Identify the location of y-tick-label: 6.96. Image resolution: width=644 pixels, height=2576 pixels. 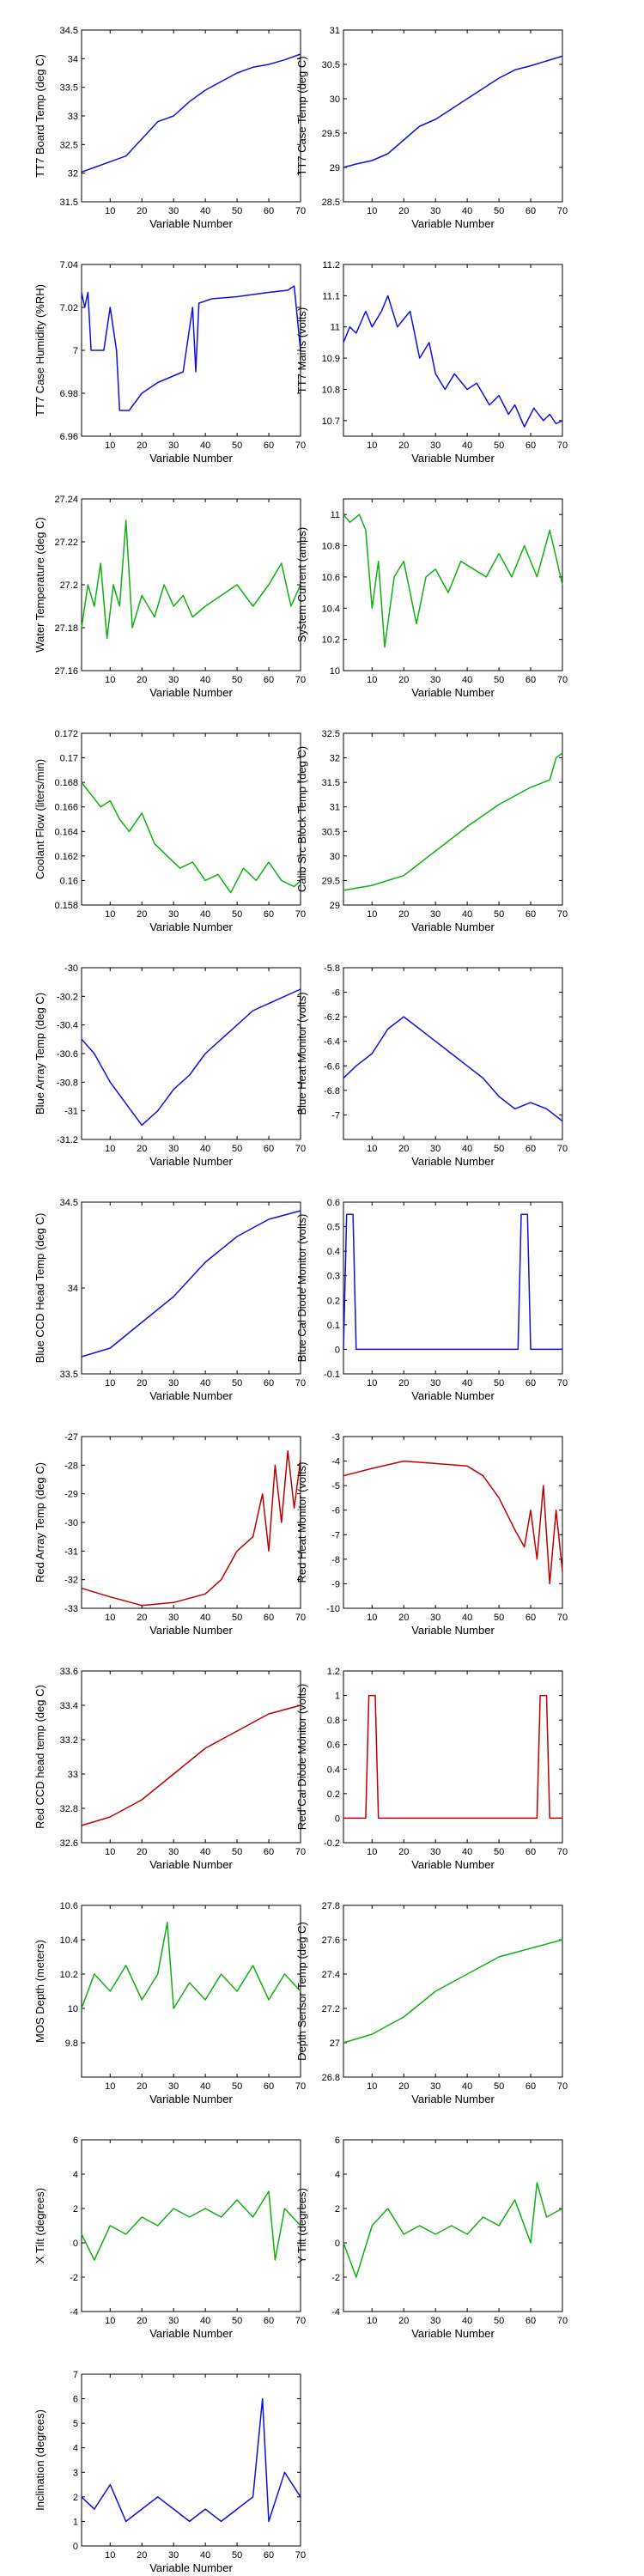
(69, 437).